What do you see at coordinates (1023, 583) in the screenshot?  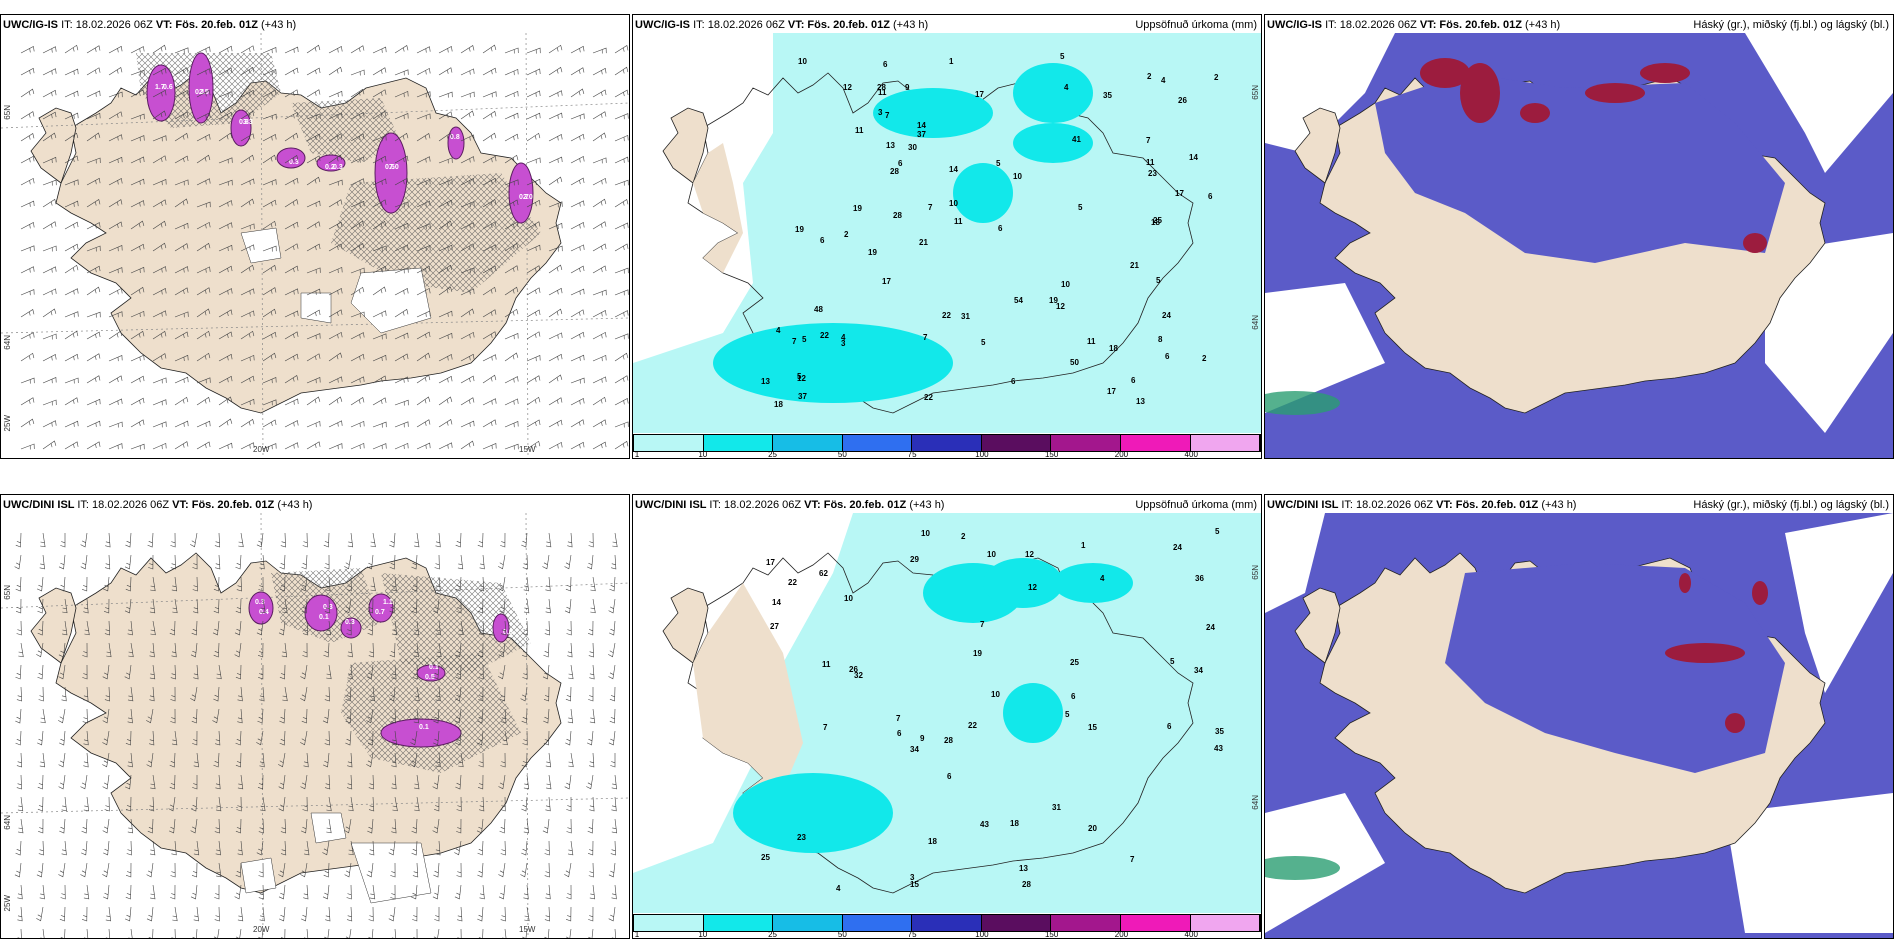 I see `precip-area-10mm` at bounding box center [1023, 583].